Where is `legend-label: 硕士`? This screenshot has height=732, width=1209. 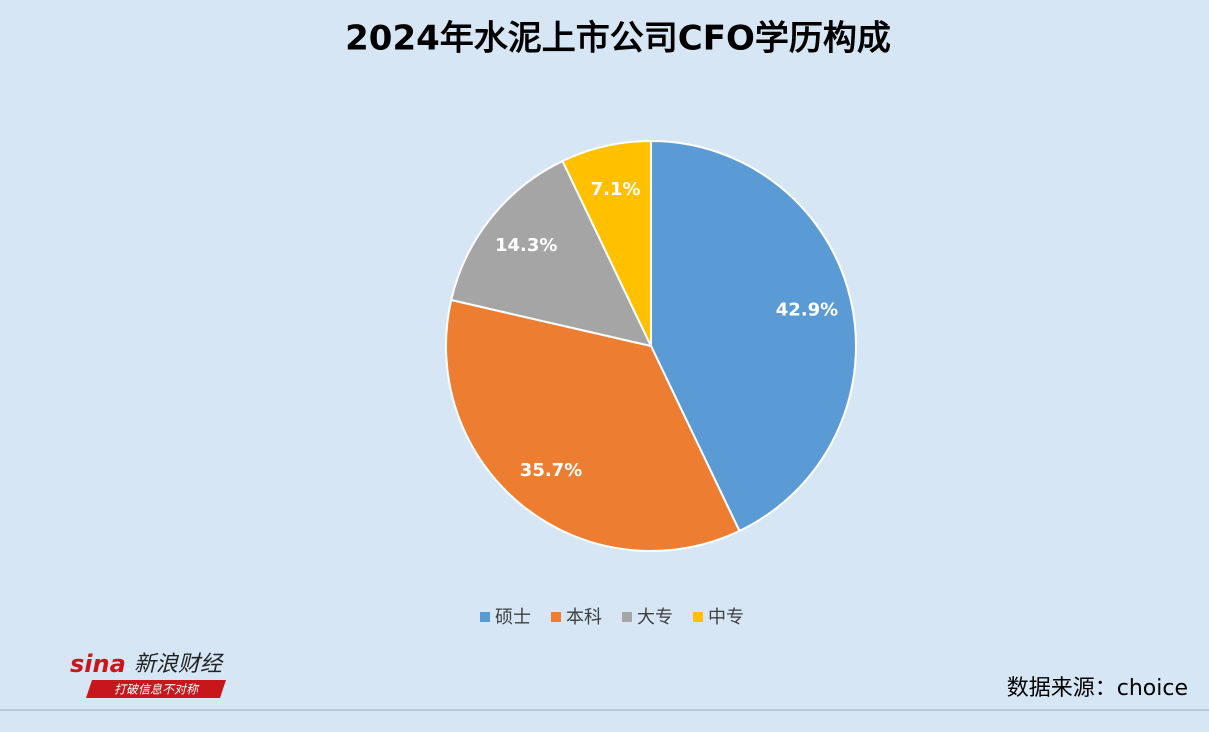 legend-label: 硕士 is located at coordinates (513, 617).